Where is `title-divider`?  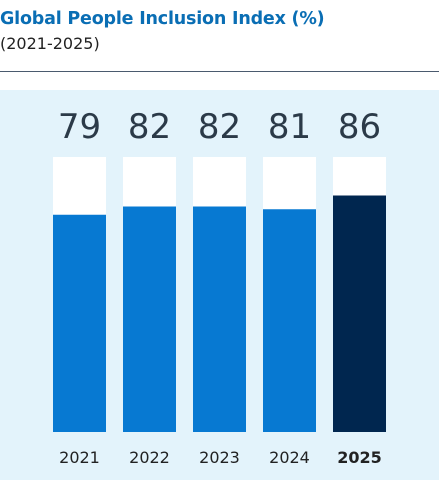
title-divider is located at coordinates (219, 71).